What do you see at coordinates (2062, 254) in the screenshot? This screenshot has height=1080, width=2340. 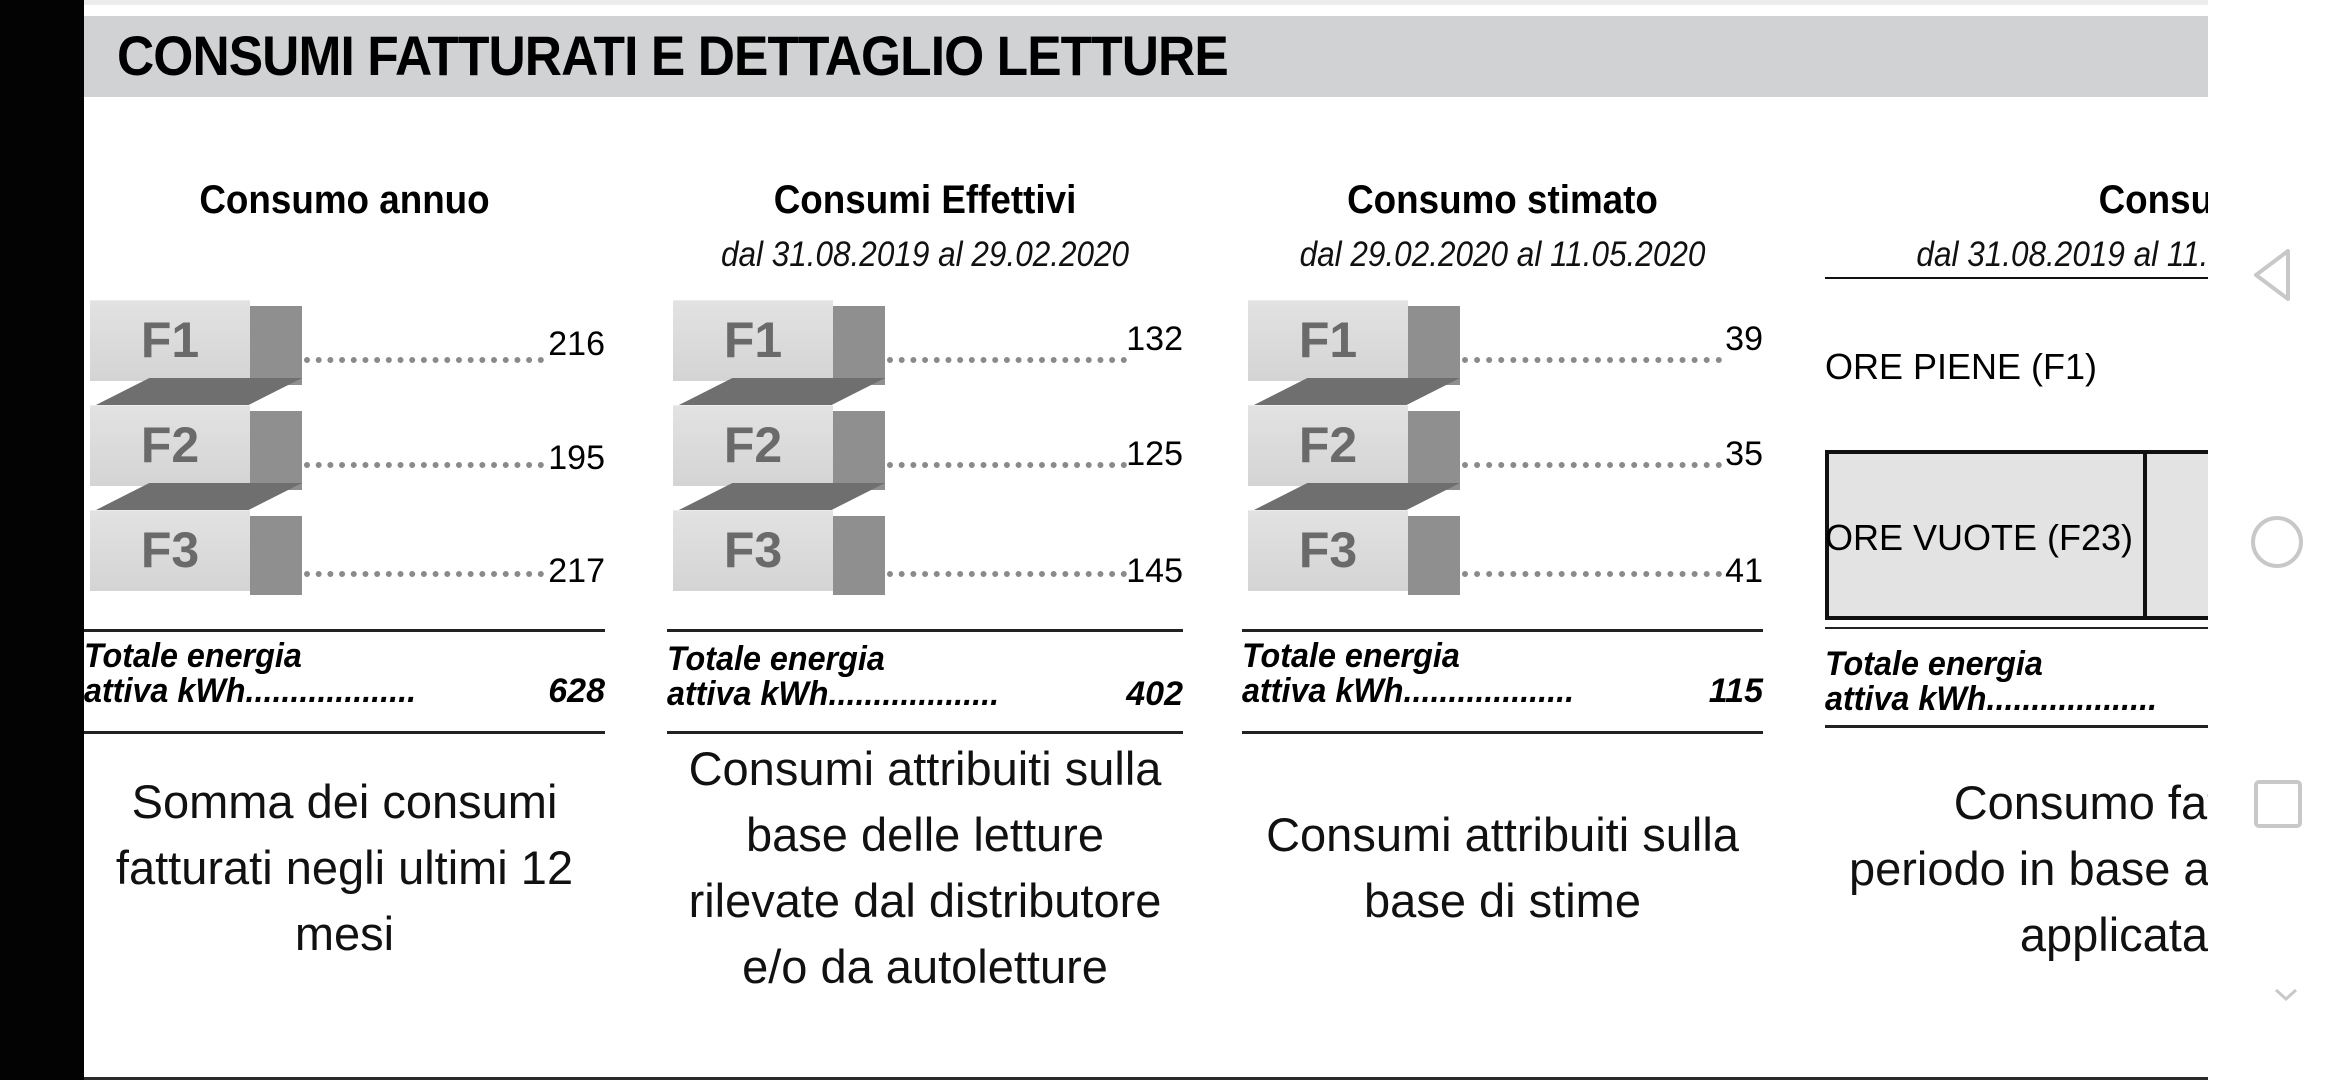 I see `column-date-range: dal 31.08.2019 al 11.` at bounding box center [2062, 254].